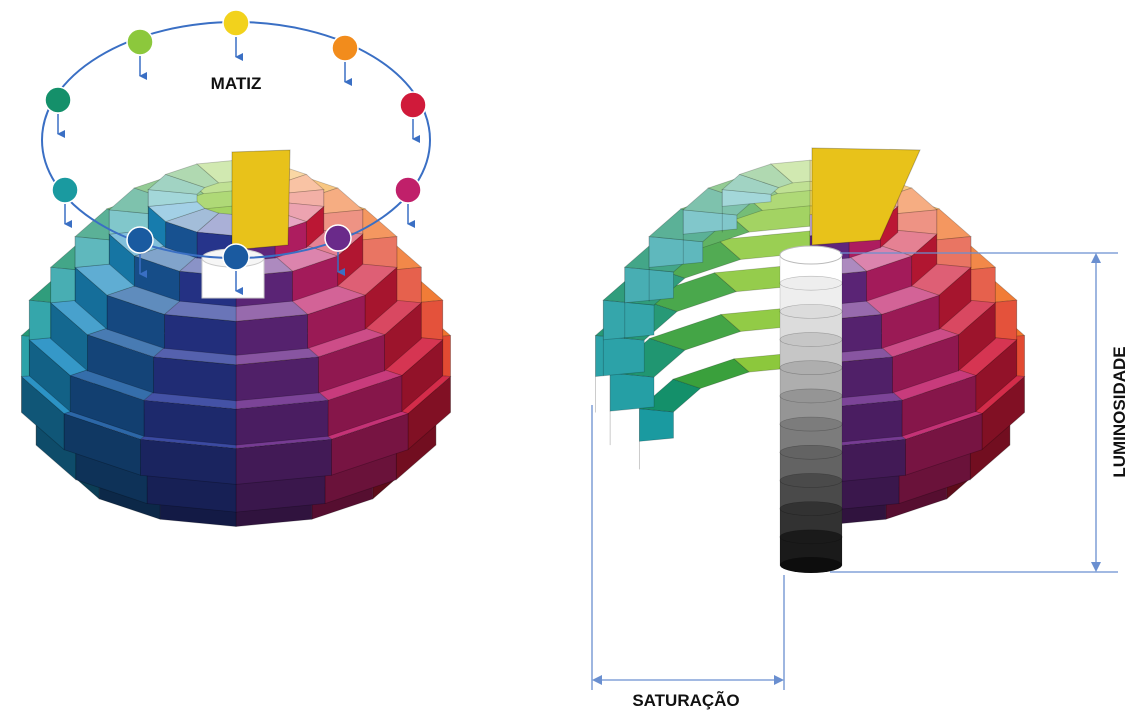  What do you see at coordinates (65, 190) in the screenshot?
I see `hue-marker-teal` at bounding box center [65, 190].